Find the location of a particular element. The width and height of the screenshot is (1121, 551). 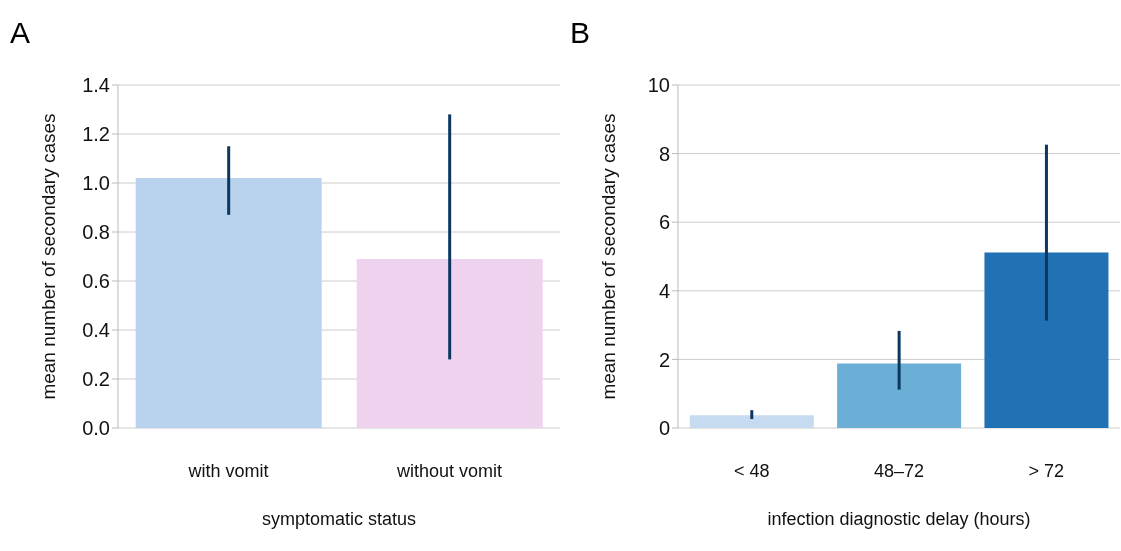

x-axis-title: symptomatic status is located at coordinates (339, 519).